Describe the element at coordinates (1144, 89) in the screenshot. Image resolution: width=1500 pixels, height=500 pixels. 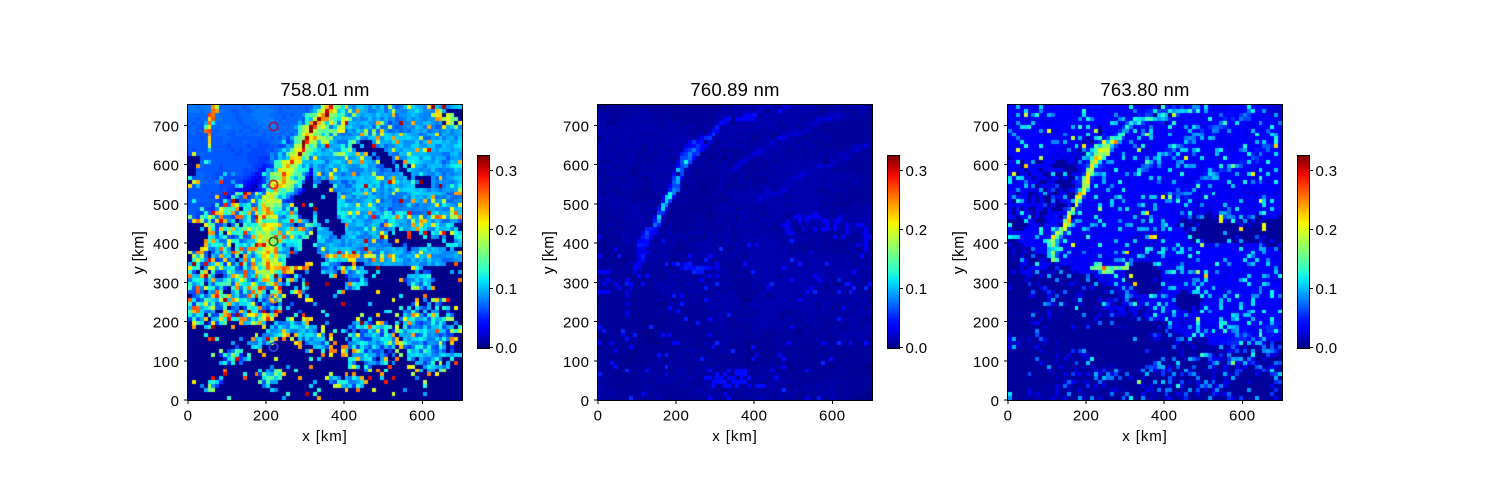
I see `svg-text: 763.80 nm` at that location.